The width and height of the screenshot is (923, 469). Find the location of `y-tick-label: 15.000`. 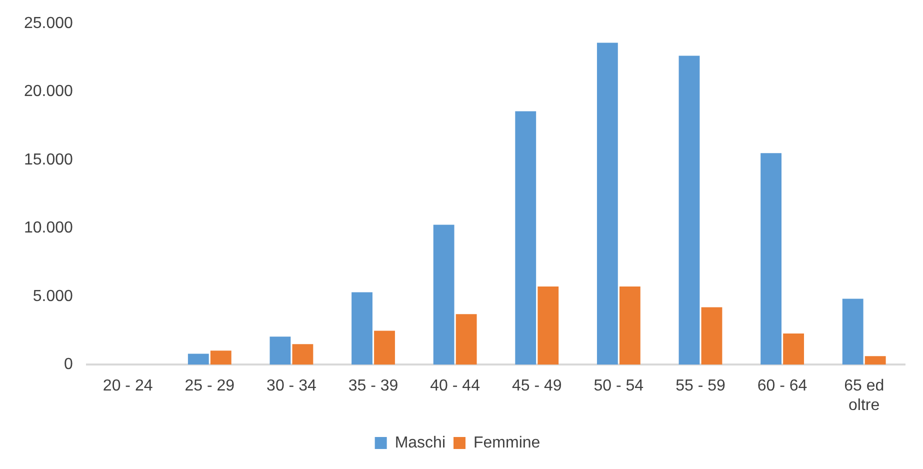

y-tick-label: 15.000 is located at coordinates (49, 159).